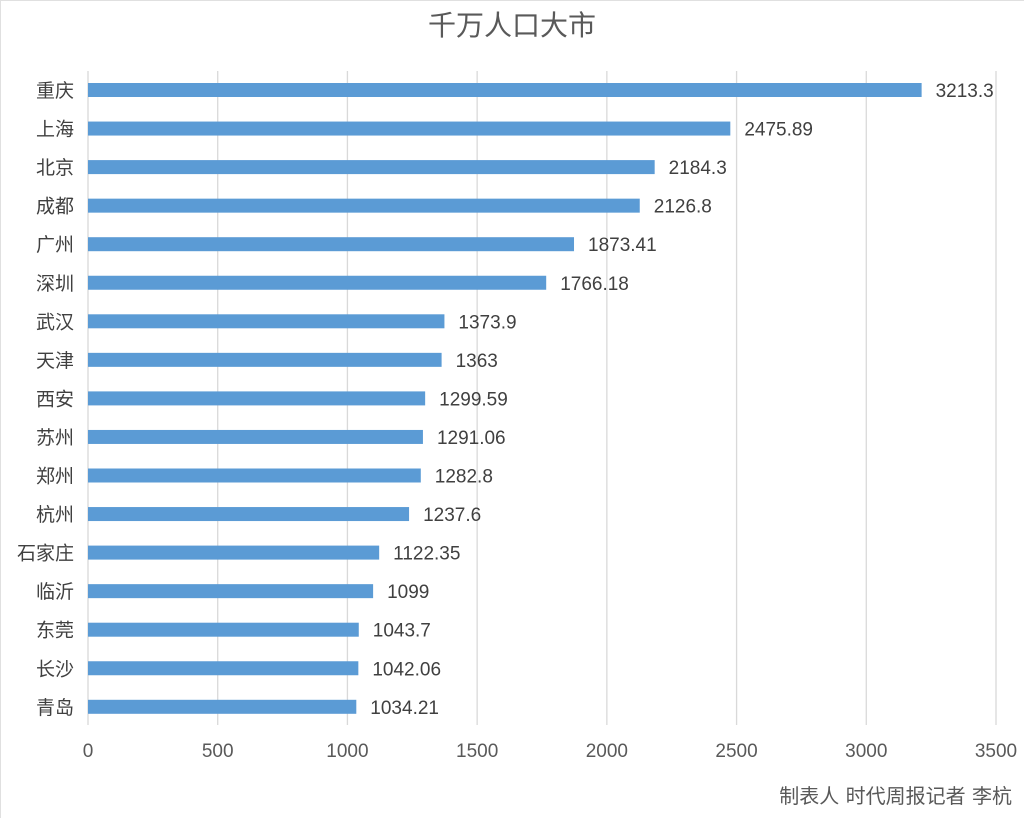  Describe the element at coordinates (622, 245) in the screenshot. I see `data-label: 1873.41` at that location.